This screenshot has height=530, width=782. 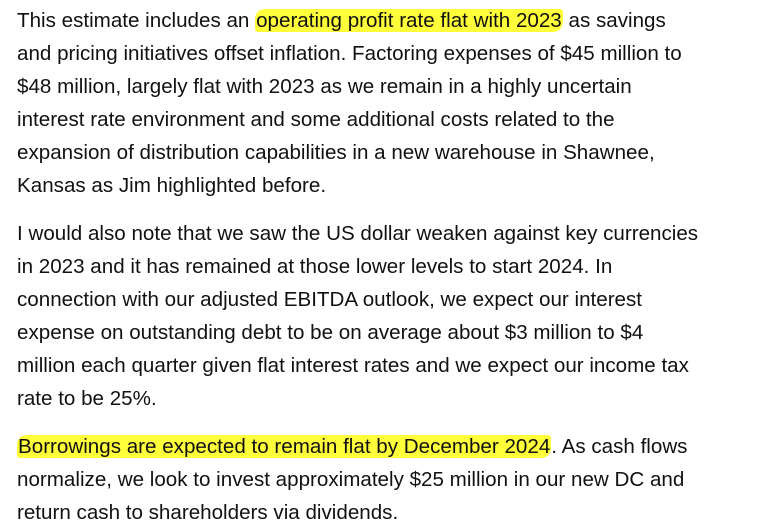 What do you see at coordinates (409, 20) in the screenshot?
I see `highlighted-phrase: operating profit rate flat with 2023` at bounding box center [409, 20].